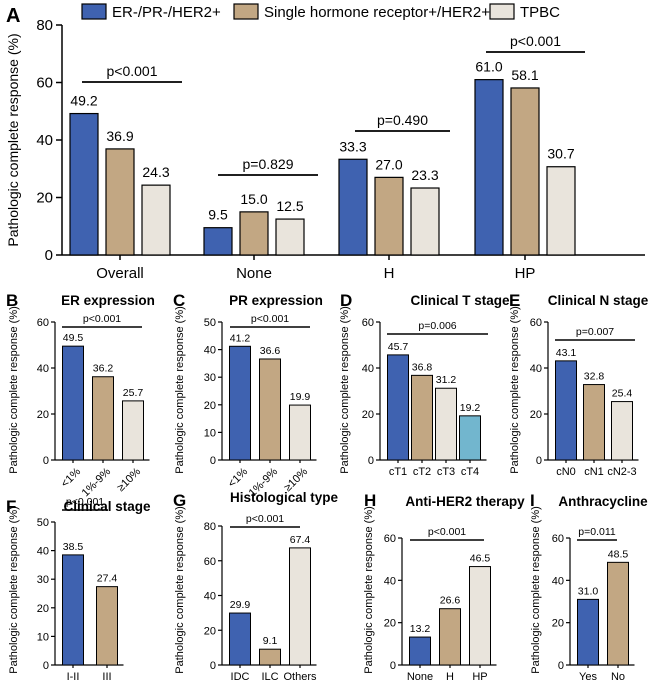 This screenshot has height=687, width=664. Describe the element at coordinates (179, 500) in the screenshot. I see `panel-label: G` at that location.